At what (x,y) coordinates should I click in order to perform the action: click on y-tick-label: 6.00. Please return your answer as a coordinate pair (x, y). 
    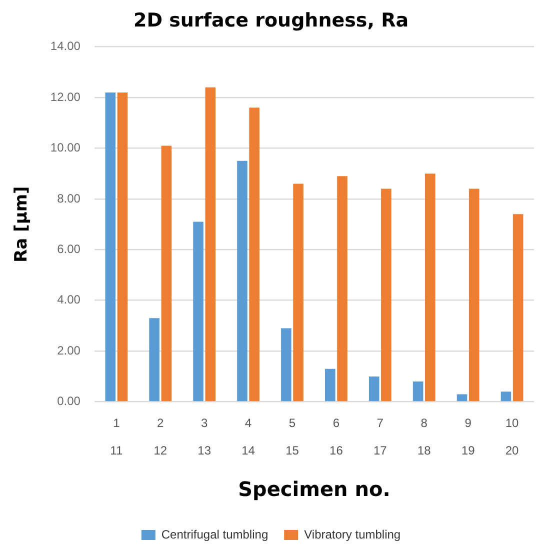
    Looking at the image, I should click on (69, 249).